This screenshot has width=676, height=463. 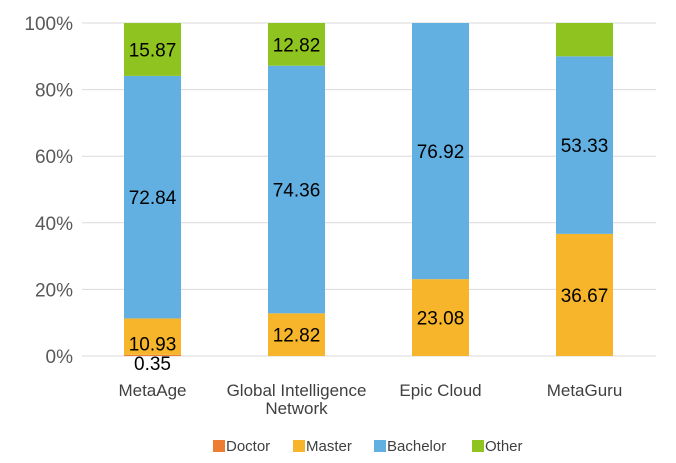 What do you see at coordinates (60, 357) in the screenshot?
I see `y-tick-label: 0%` at bounding box center [60, 357].